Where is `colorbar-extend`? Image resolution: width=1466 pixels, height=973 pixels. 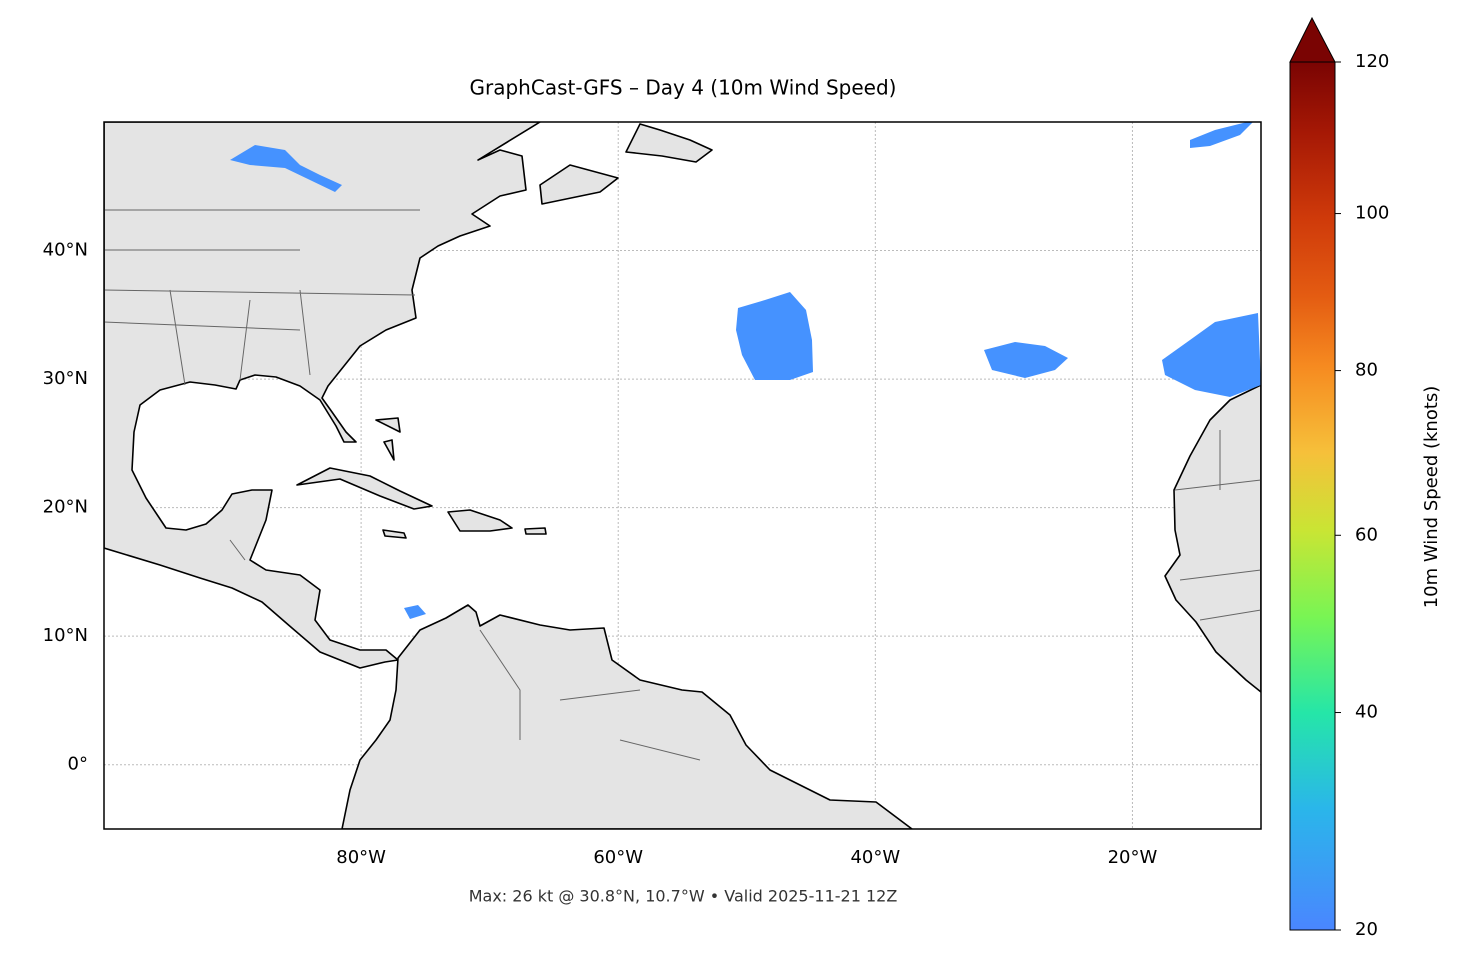 colorbar-extend is located at coordinates (1312, 39).